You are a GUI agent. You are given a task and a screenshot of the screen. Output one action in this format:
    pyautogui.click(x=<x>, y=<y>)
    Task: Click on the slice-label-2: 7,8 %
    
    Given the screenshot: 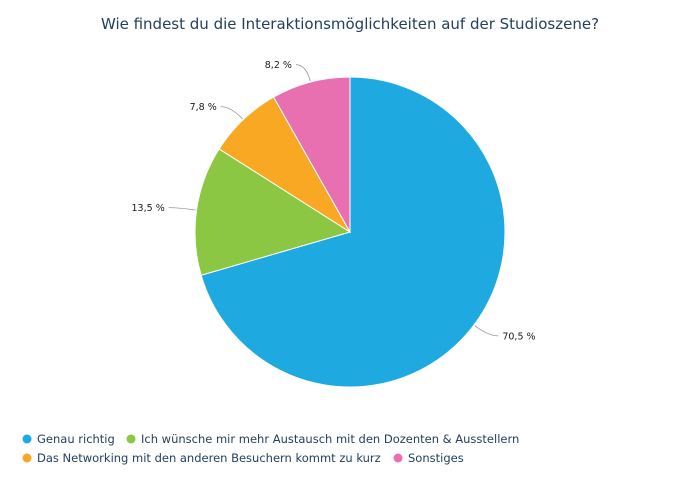 What is the action you would take?
    pyautogui.click(x=203, y=107)
    